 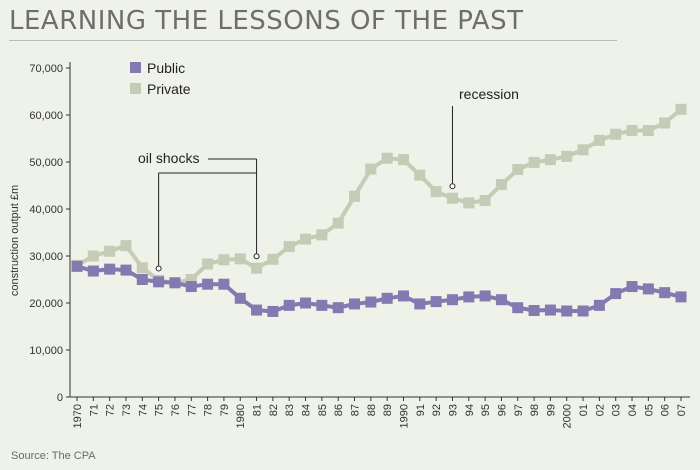 I want to click on x-tick-label: 06, so click(x=666, y=410).